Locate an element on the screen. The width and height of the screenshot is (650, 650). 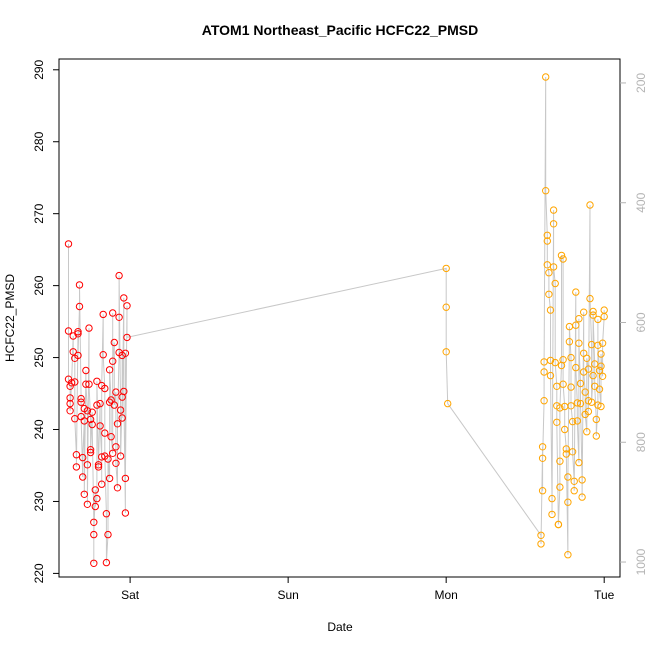
y-tick-label: 220 is located at coordinates (39, 573).